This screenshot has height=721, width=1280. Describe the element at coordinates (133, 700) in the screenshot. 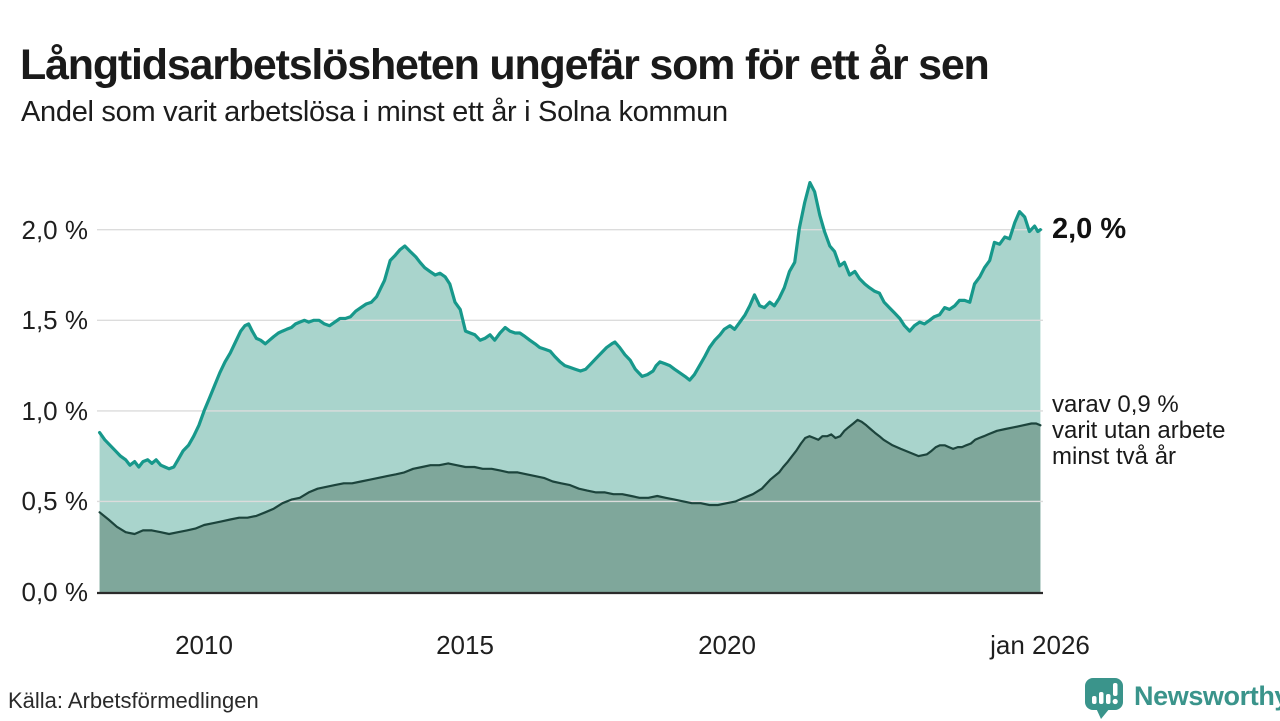

I see `source-note: Källa: Arbetsförmedlingen` at that location.